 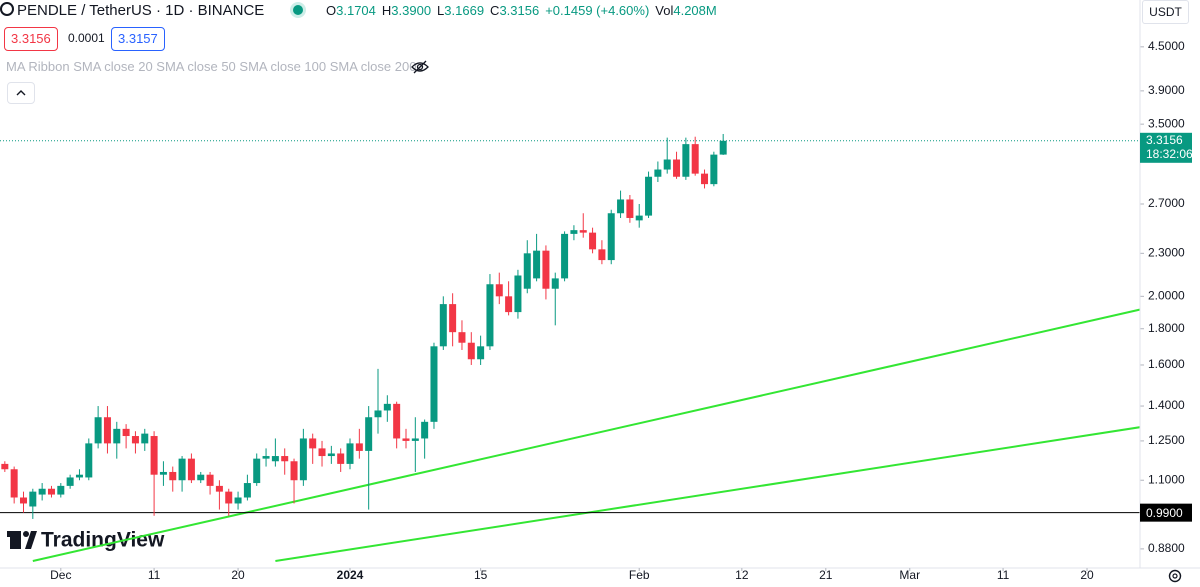 I want to click on x-tick-label: 2024, so click(x=350, y=575).